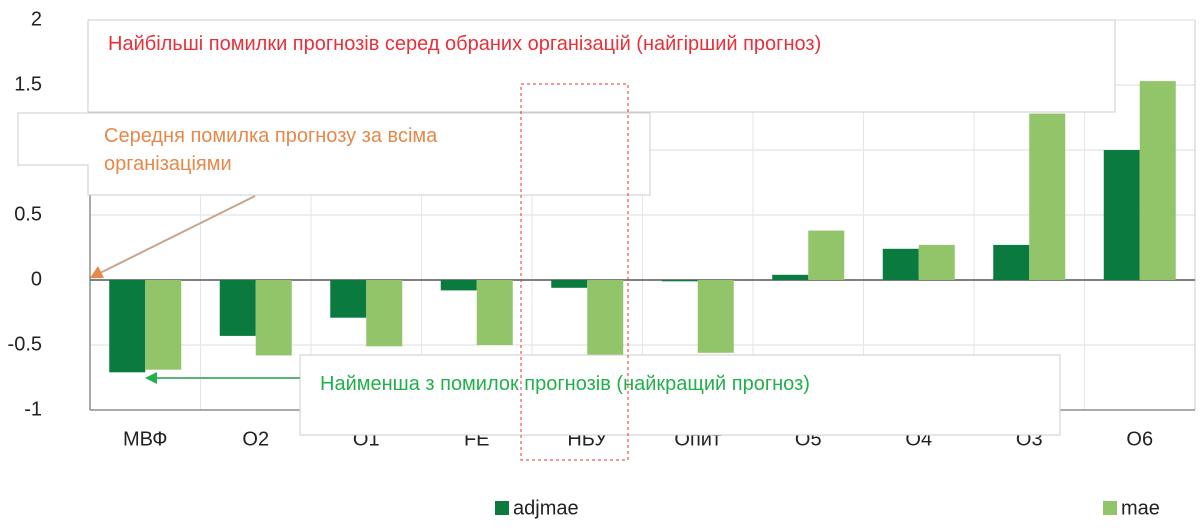  I want to click on y-tick-label: 0.5, so click(28, 214).